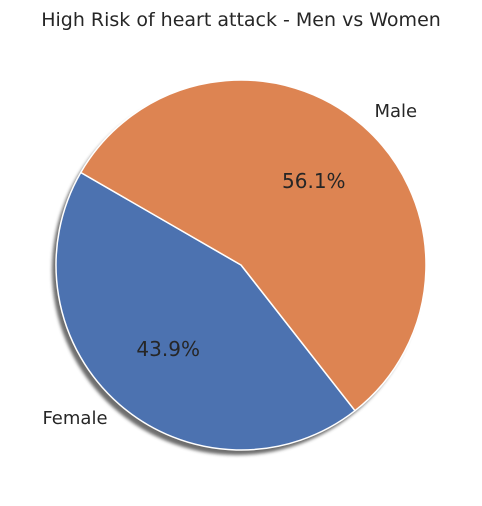 Image resolution: width=482 pixels, height=506 pixels. I want to click on pie-percent-label-male: 56.1%, so click(314, 181).